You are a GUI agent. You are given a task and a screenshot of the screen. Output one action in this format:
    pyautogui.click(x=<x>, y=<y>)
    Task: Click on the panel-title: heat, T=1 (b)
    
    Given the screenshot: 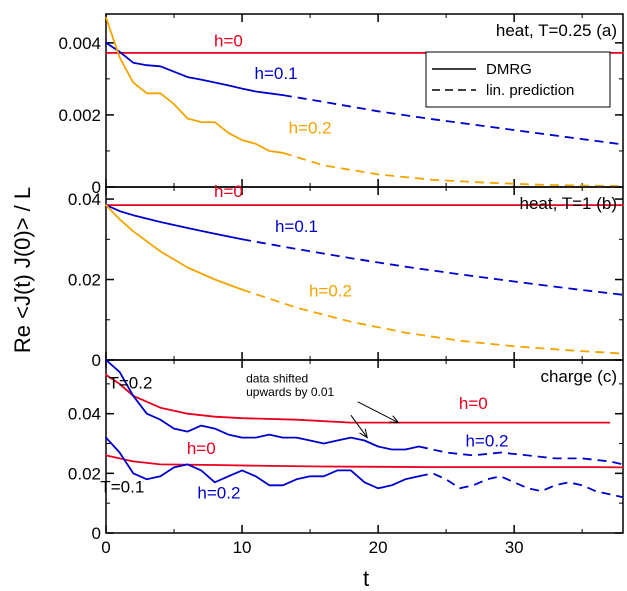 What is the action you would take?
    pyautogui.click(x=569, y=203)
    